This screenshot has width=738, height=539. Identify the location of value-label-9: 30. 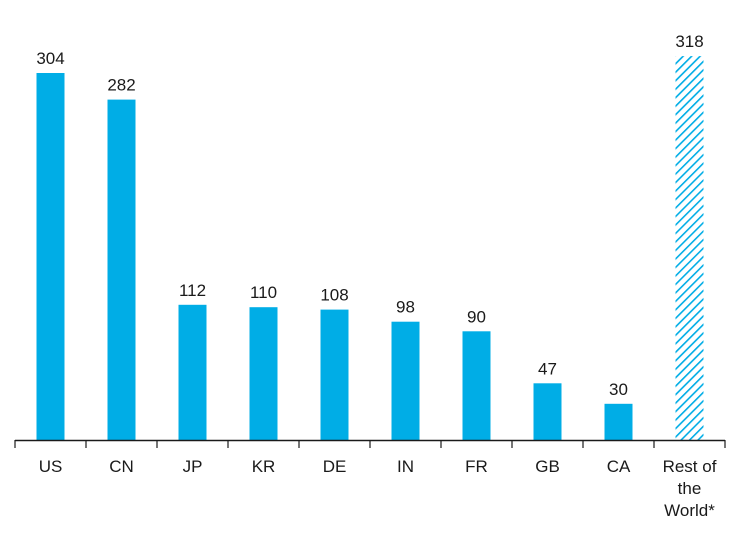
(618, 389).